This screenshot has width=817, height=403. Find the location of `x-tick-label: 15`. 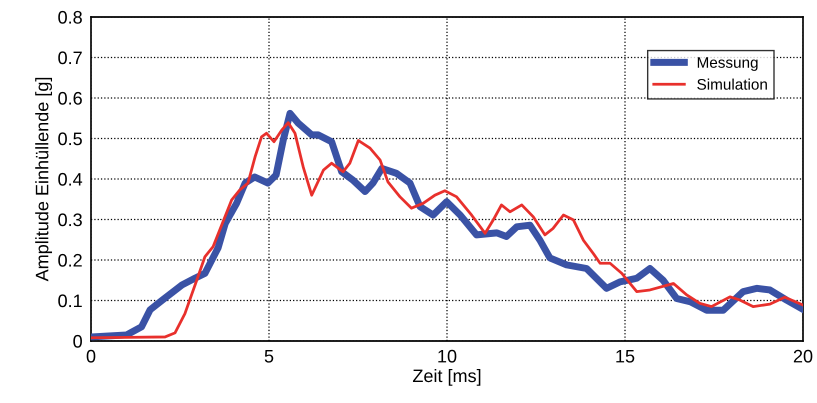

x-tick-label: 15 is located at coordinates (625, 356).